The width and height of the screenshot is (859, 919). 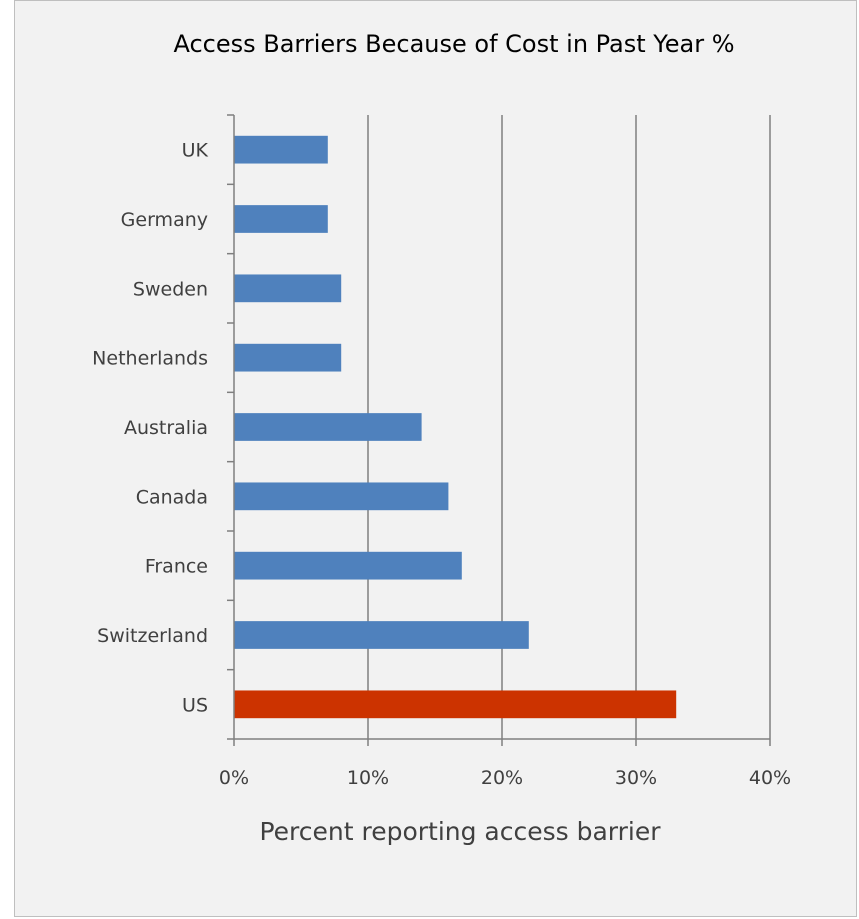 I want to click on x-tick-label: 0%, so click(x=234, y=778).